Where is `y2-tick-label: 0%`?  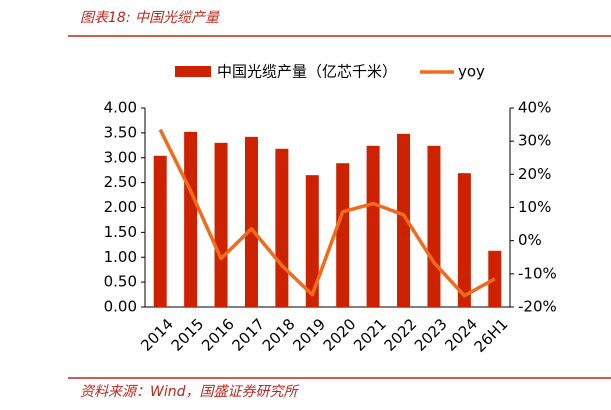
y2-tick-label: 0% is located at coordinates (530, 240).